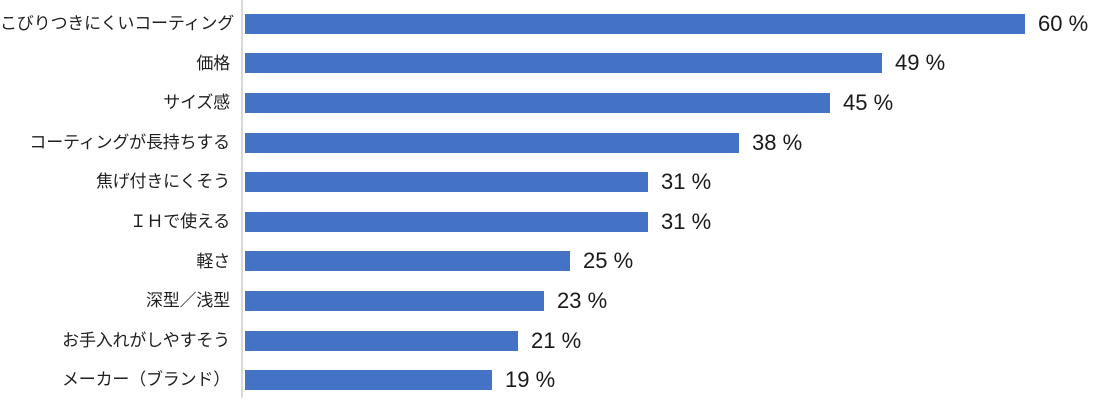 This screenshot has height=407, width=1097. I want to click on value-label: 19 %, so click(530, 380).